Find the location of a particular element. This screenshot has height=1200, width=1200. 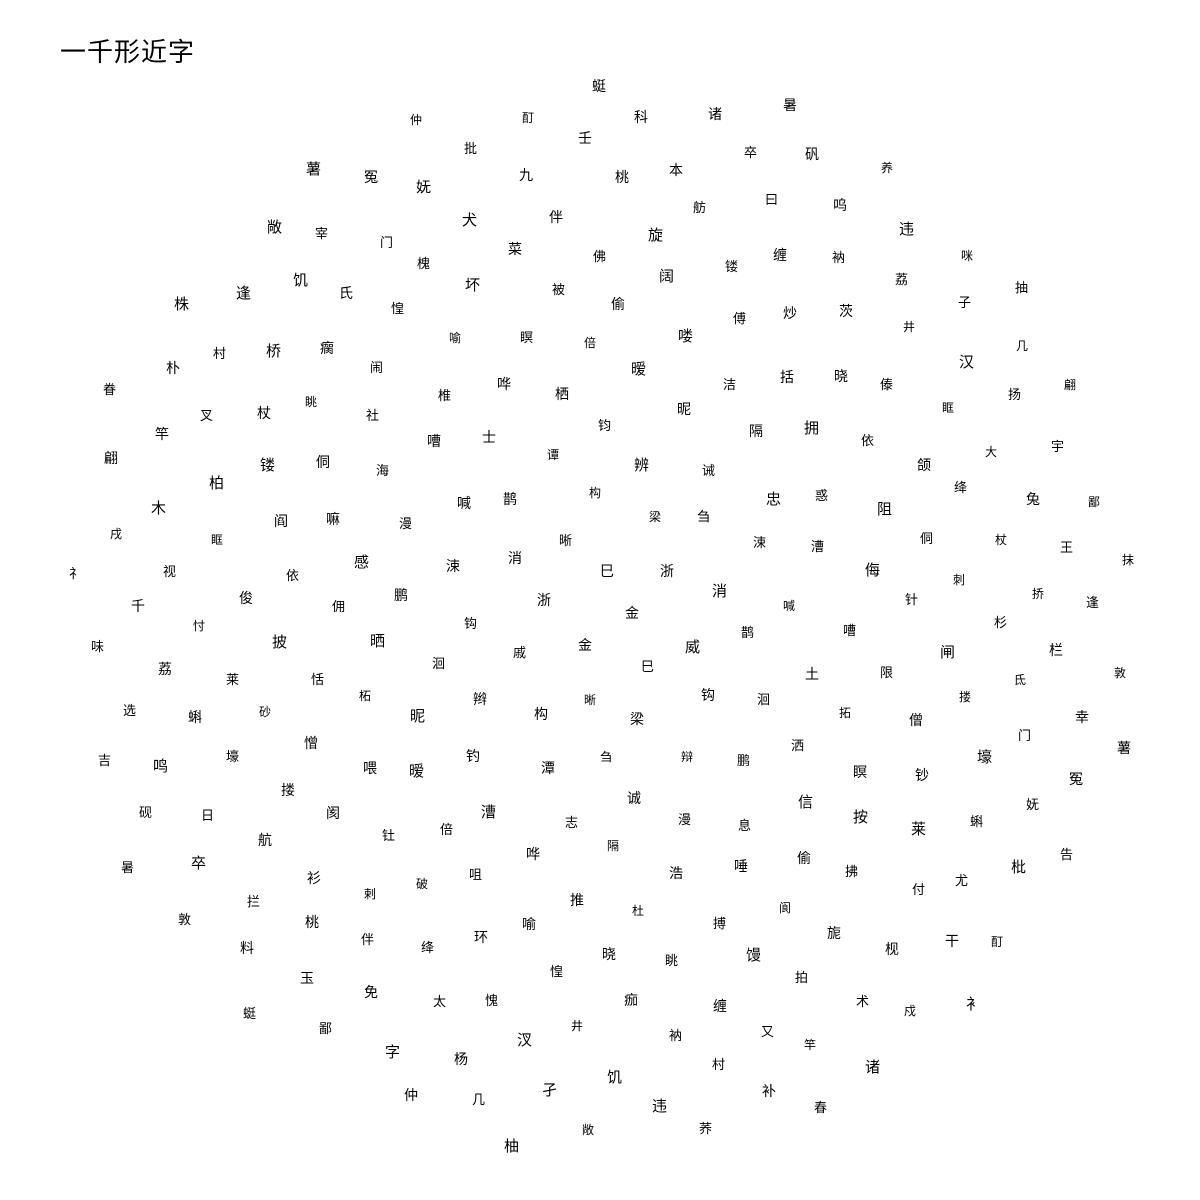

glyph-char: 枧 is located at coordinates (892, 950).